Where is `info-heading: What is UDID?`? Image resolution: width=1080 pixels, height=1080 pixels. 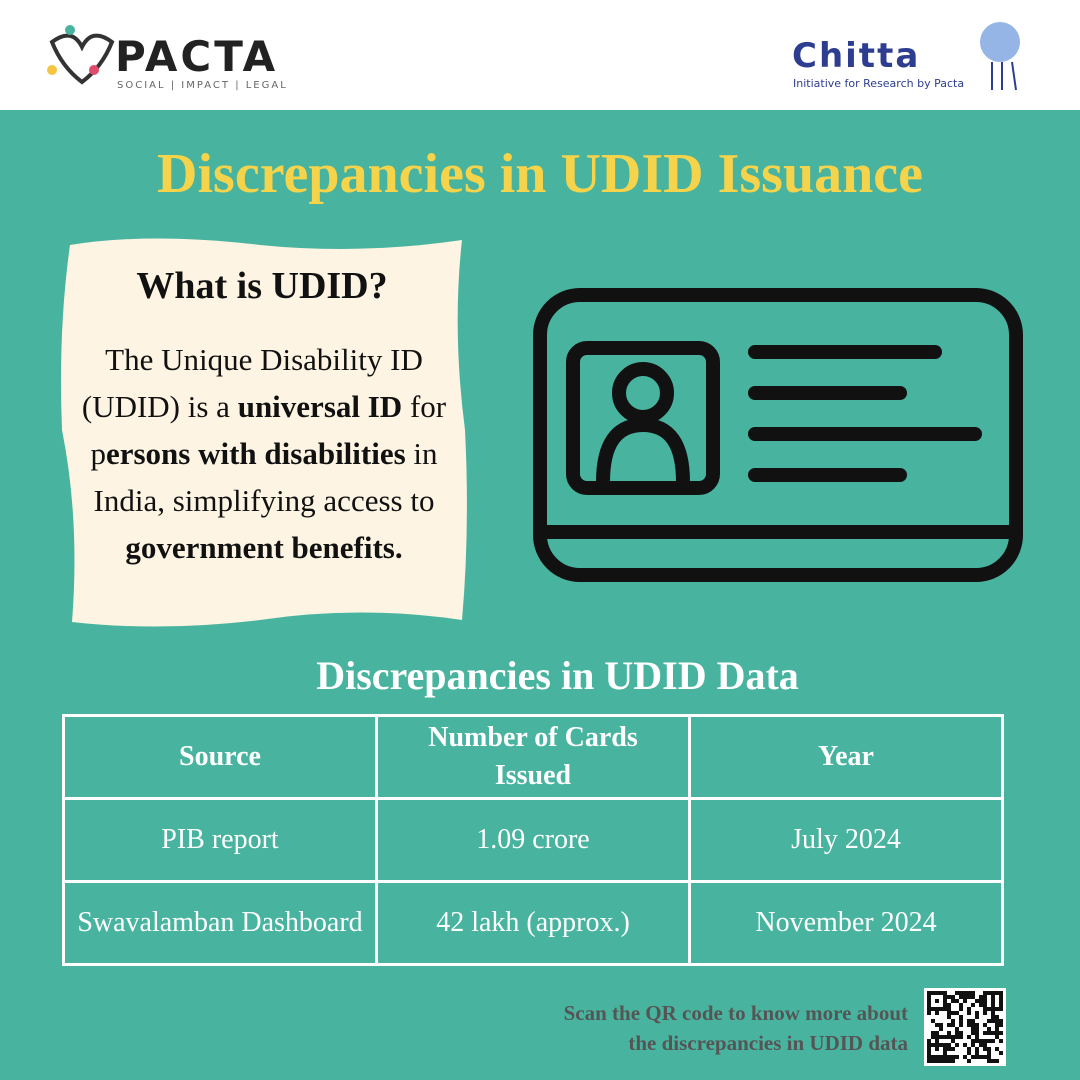 info-heading: What is UDID? is located at coordinates (262, 286).